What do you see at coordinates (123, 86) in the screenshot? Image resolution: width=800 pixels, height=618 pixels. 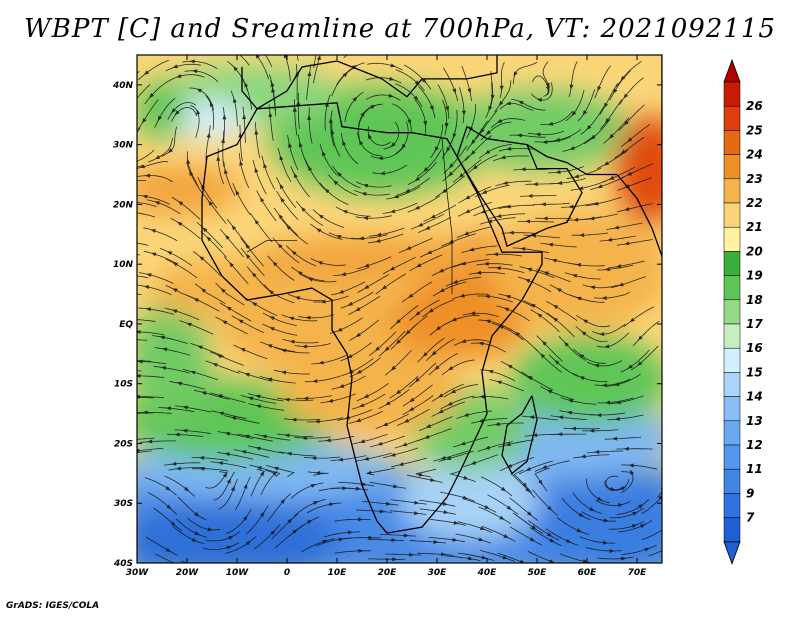 I see `lat-tick-label: 40N` at bounding box center [123, 86].